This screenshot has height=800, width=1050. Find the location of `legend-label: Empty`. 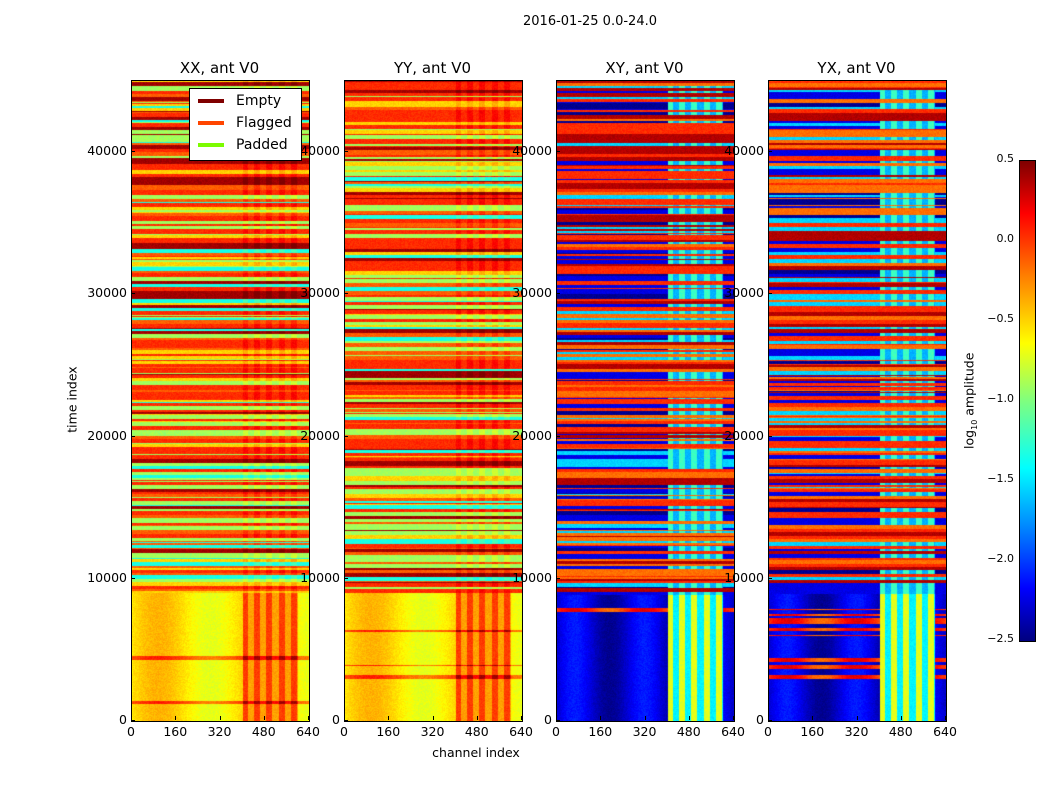

legend-label: Empty is located at coordinates (259, 101).